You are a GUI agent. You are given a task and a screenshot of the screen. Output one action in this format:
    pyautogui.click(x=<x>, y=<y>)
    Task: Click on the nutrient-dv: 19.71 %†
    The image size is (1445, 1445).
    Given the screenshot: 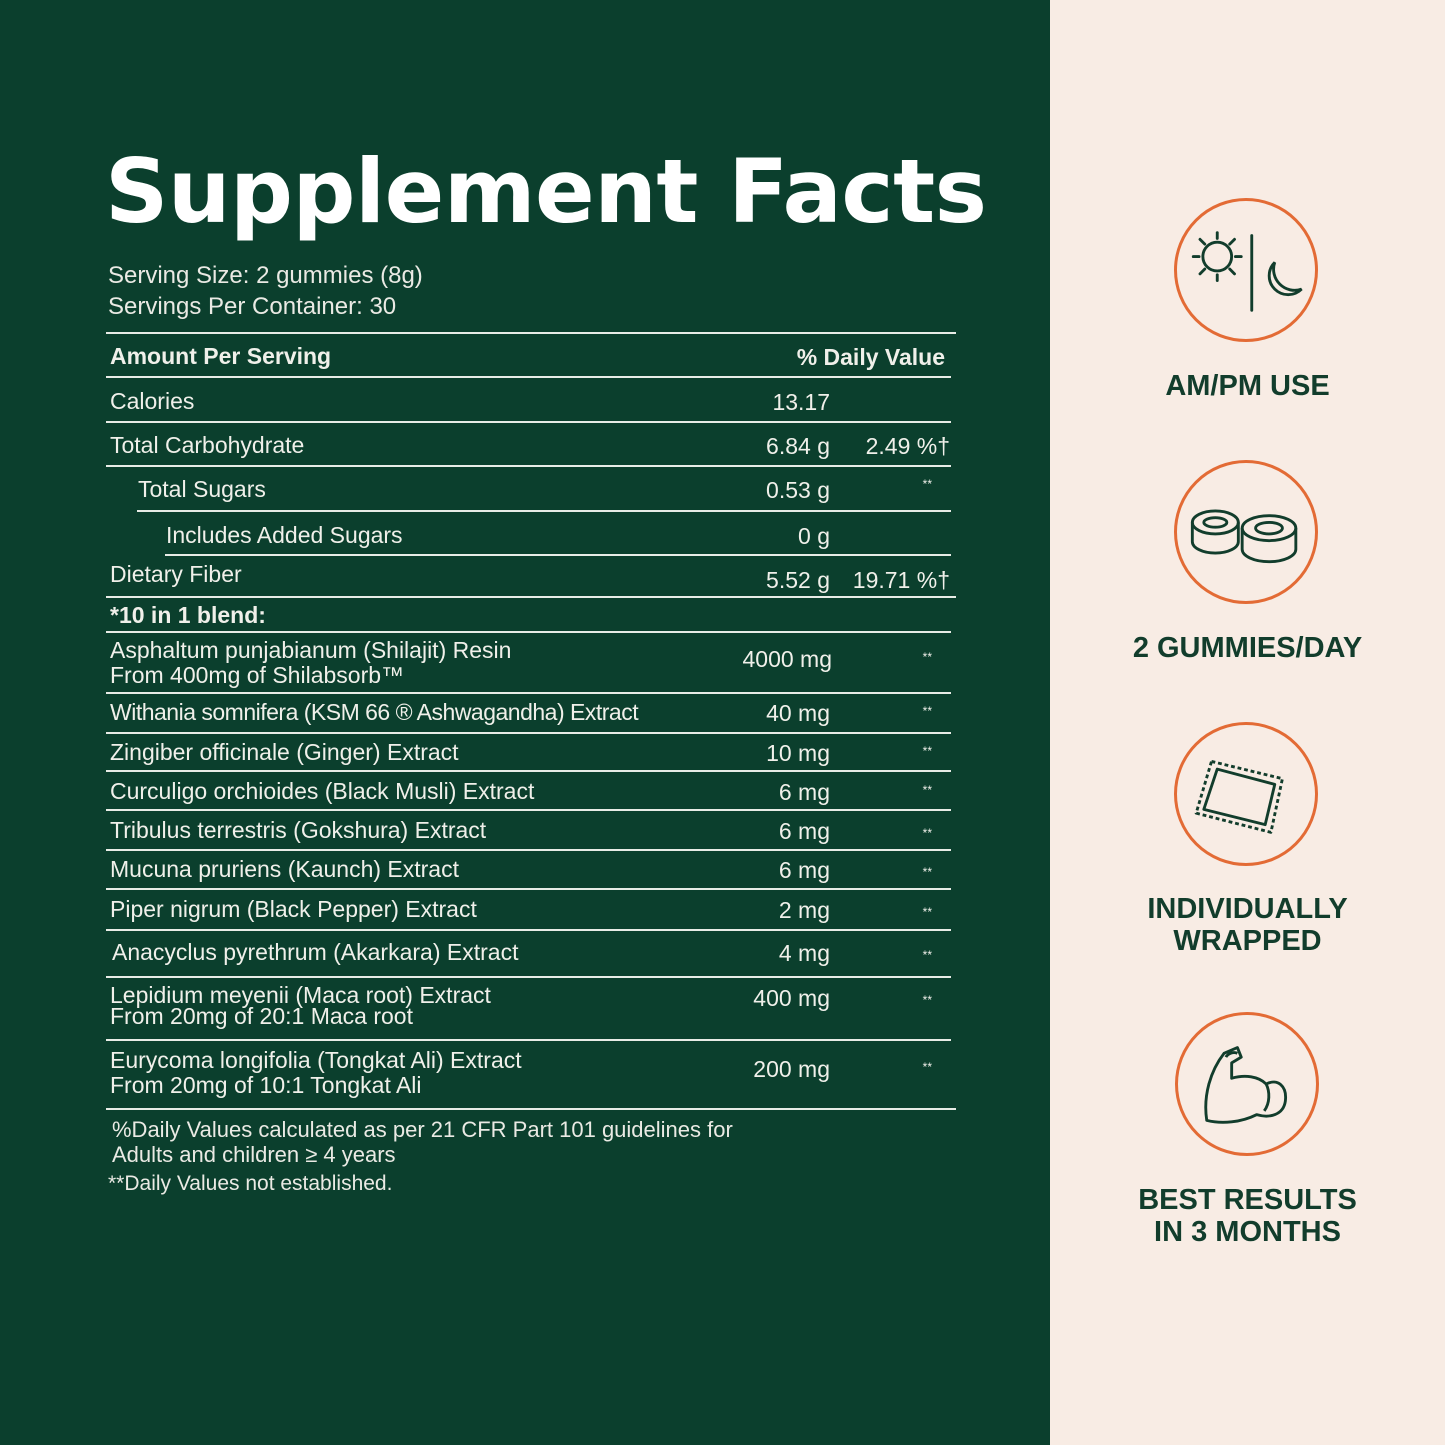 What is the action you would take?
    pyautogui.click(x=901, y=580)
    